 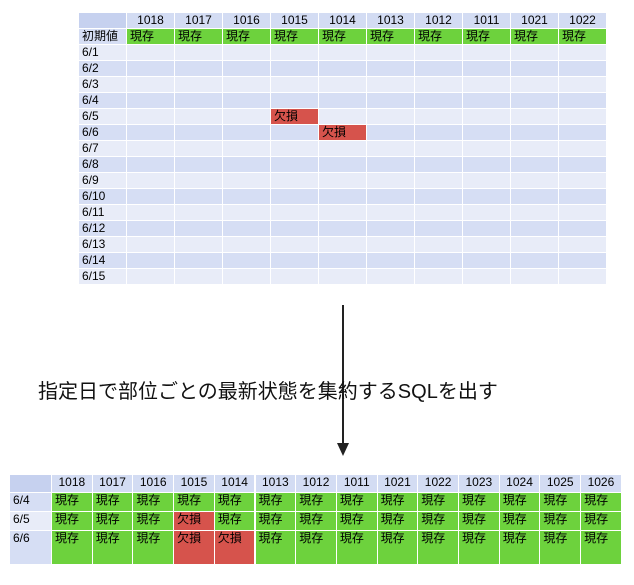 I want to click on column-header: 1026, so click(x=601, y=484).